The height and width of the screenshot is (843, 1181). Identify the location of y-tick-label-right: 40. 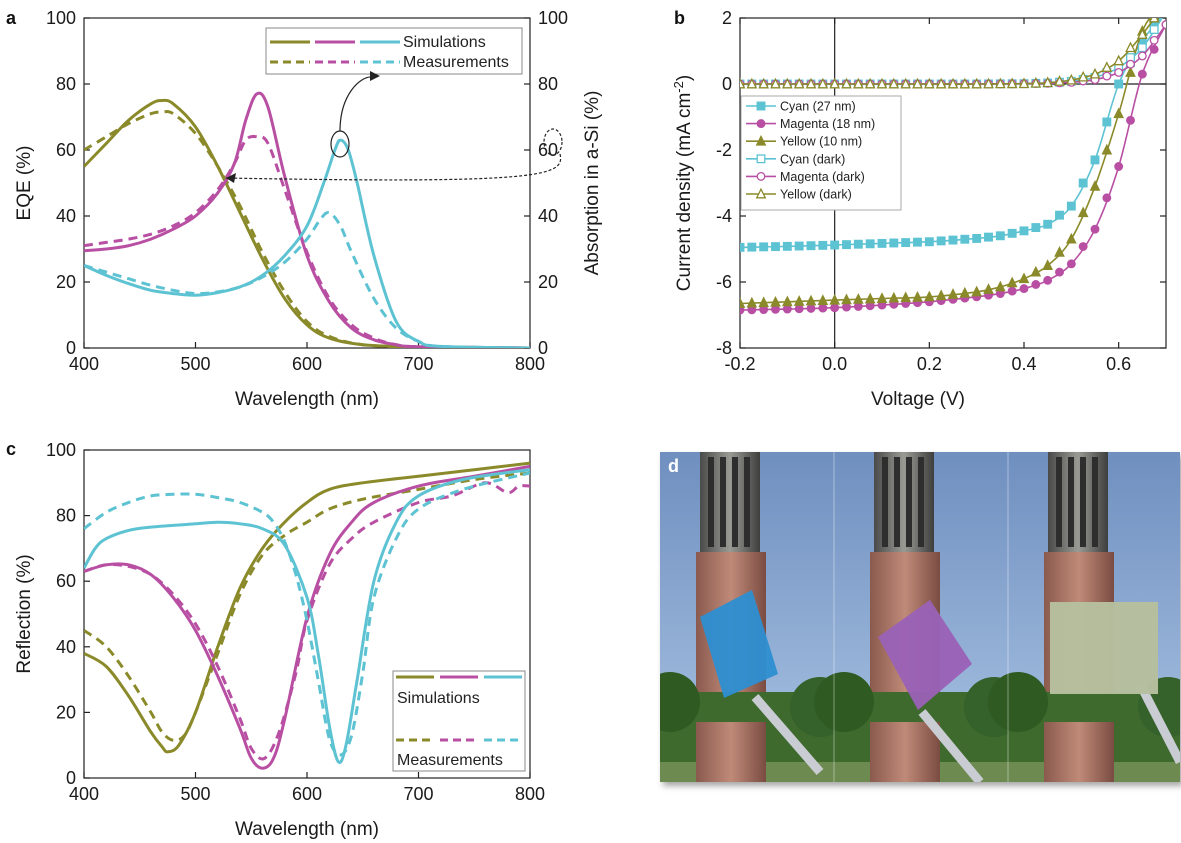
(548, 216).